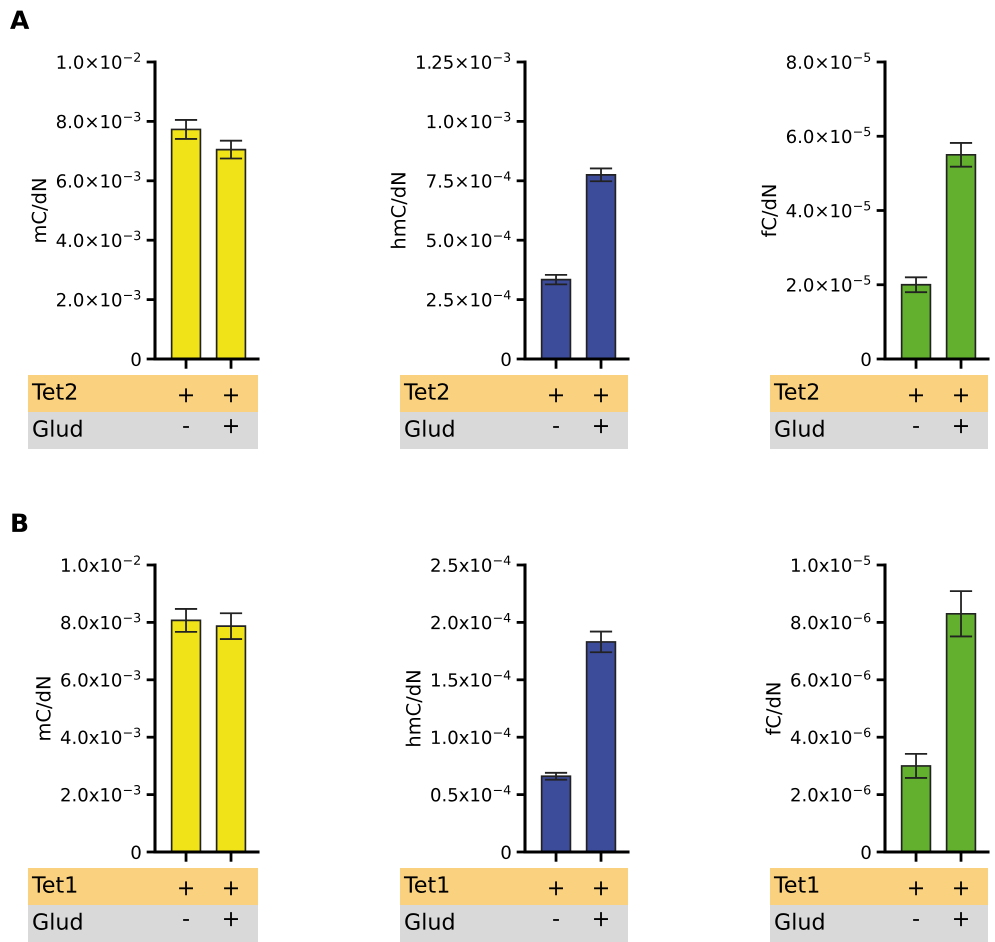  Describe the element at coordinates (471, 736) in the screenshot. I see `y-tick-label: 1.0x10$^{−4}$` at that location.